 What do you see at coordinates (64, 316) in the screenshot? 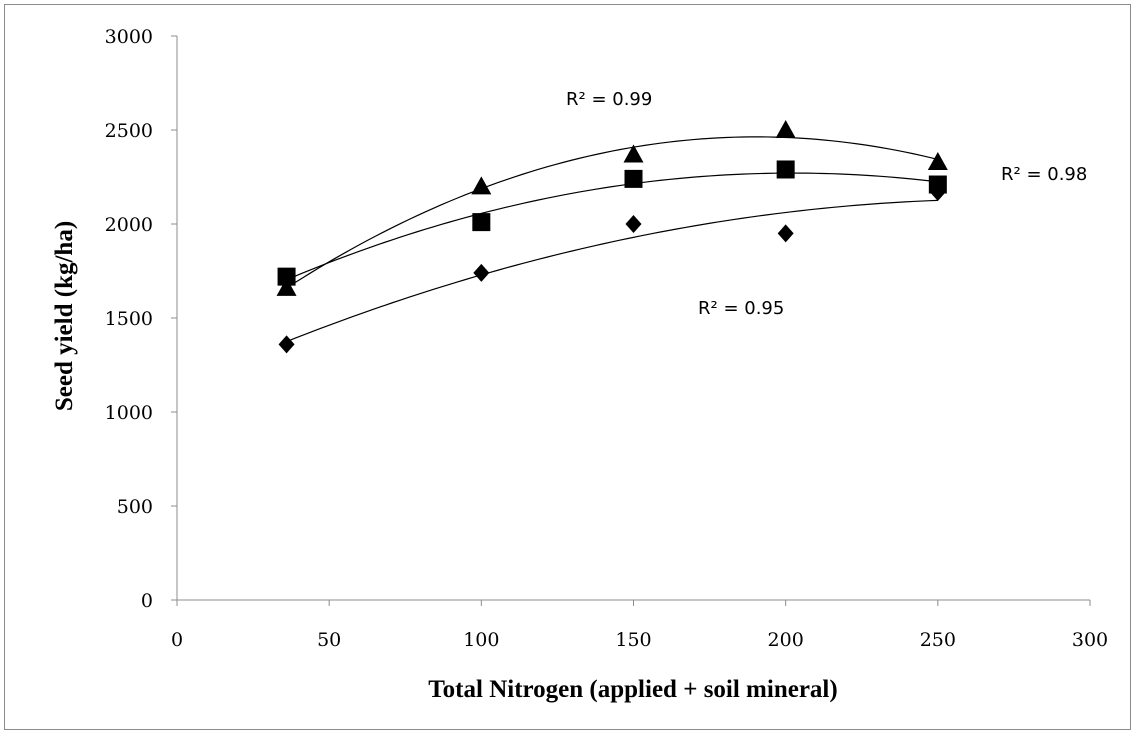
I see `y-axis-title: Seed yield (kg/ha)` at bounding box center [64, 316].